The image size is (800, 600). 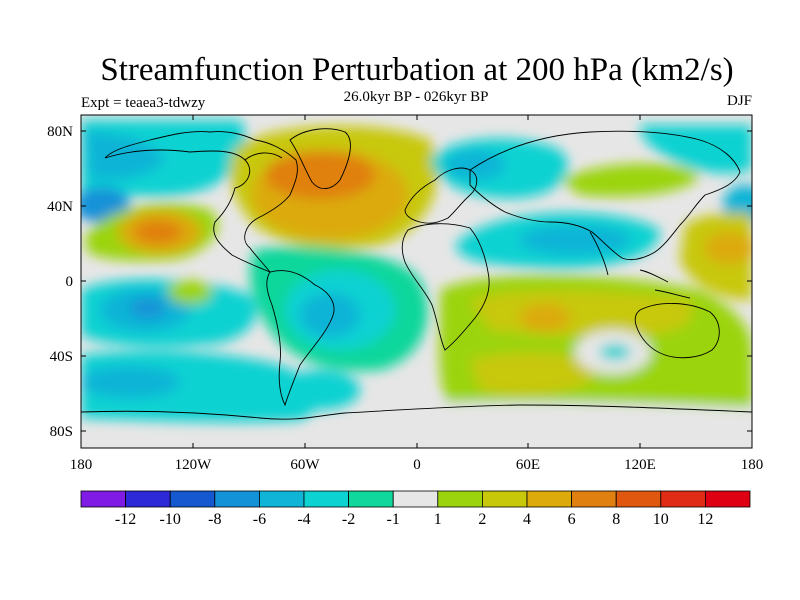 What do you see at coordinates (194, 465) in the screenshot?
I see `lon-tick-label: 120W` at bounding box center [194, 465].